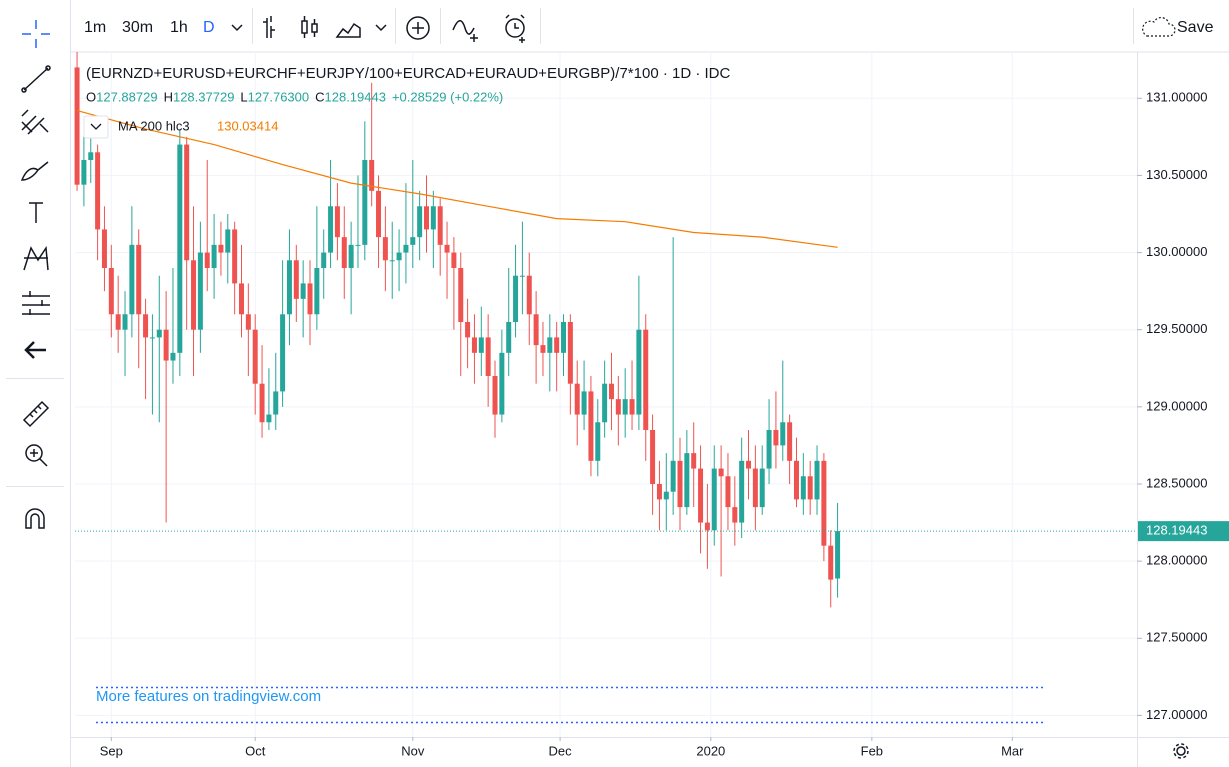  I want to click on interval-menu, so click(237, 28).